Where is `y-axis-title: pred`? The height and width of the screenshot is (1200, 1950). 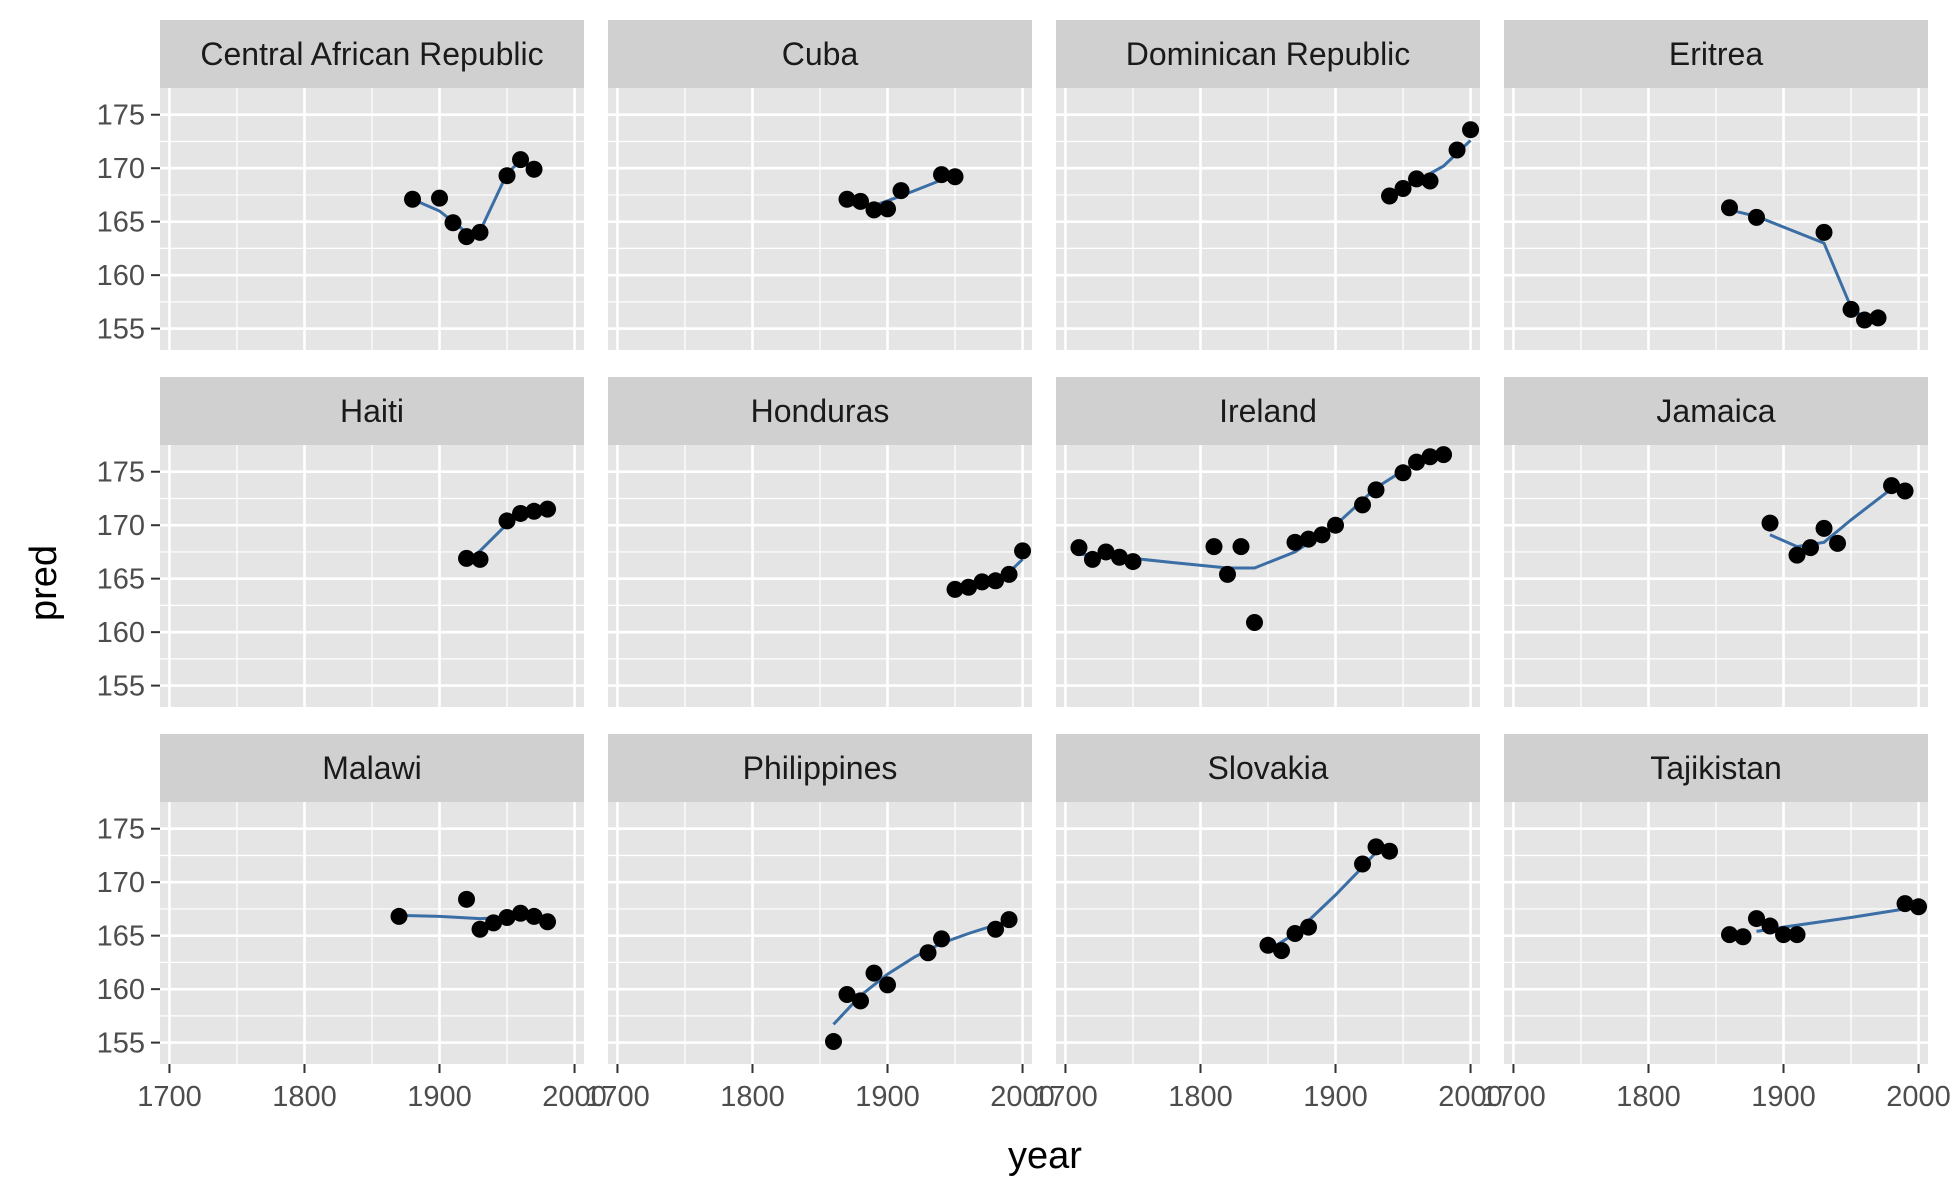 y-axis-title: pred is located at coordinates (44, 583).